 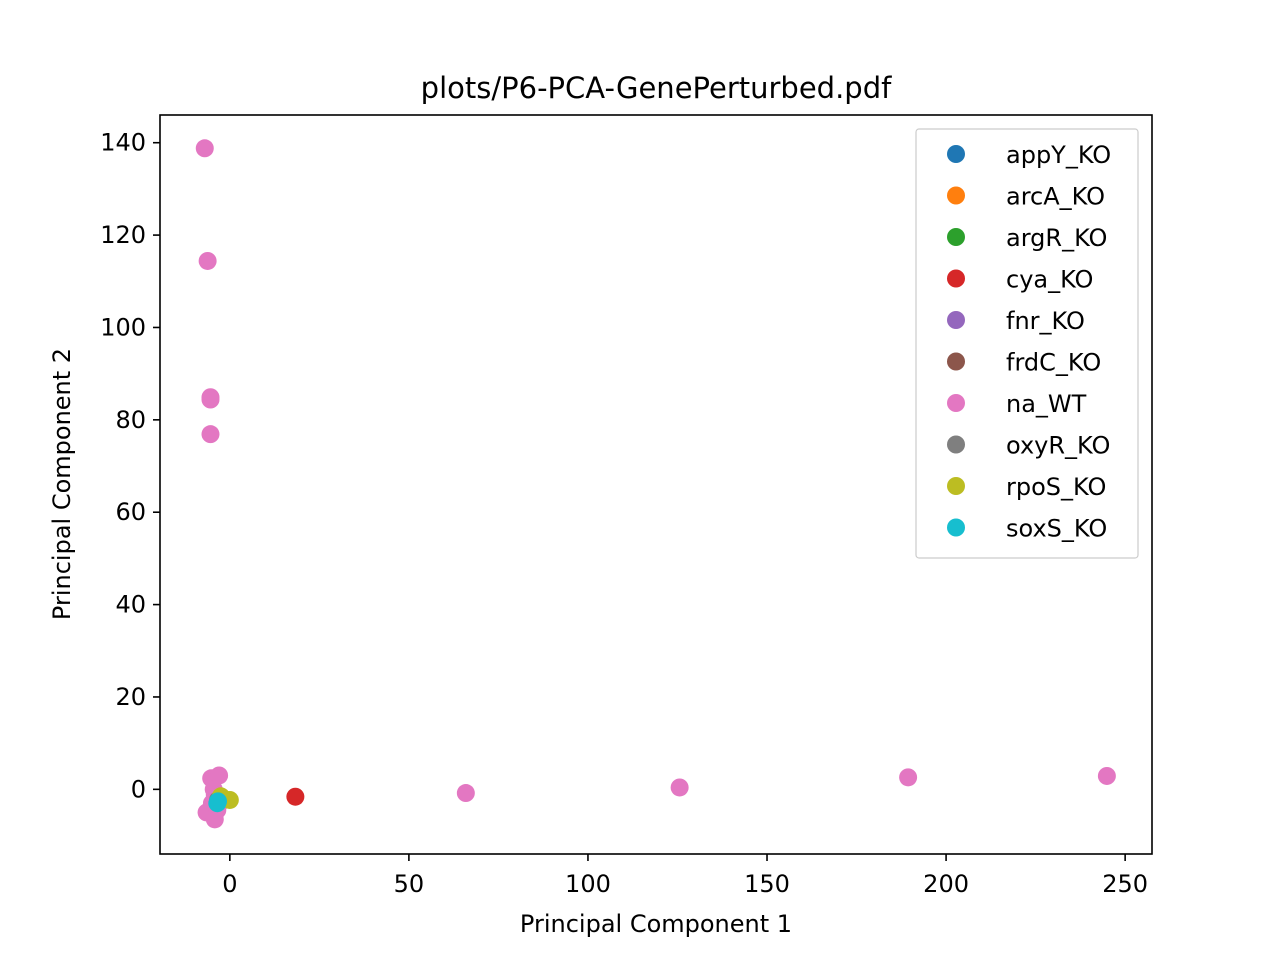 What do you see at coordinates (588, 884) in the screenshot?
I see `x-tick-label-100: 100` at bounding box center [588, 884].